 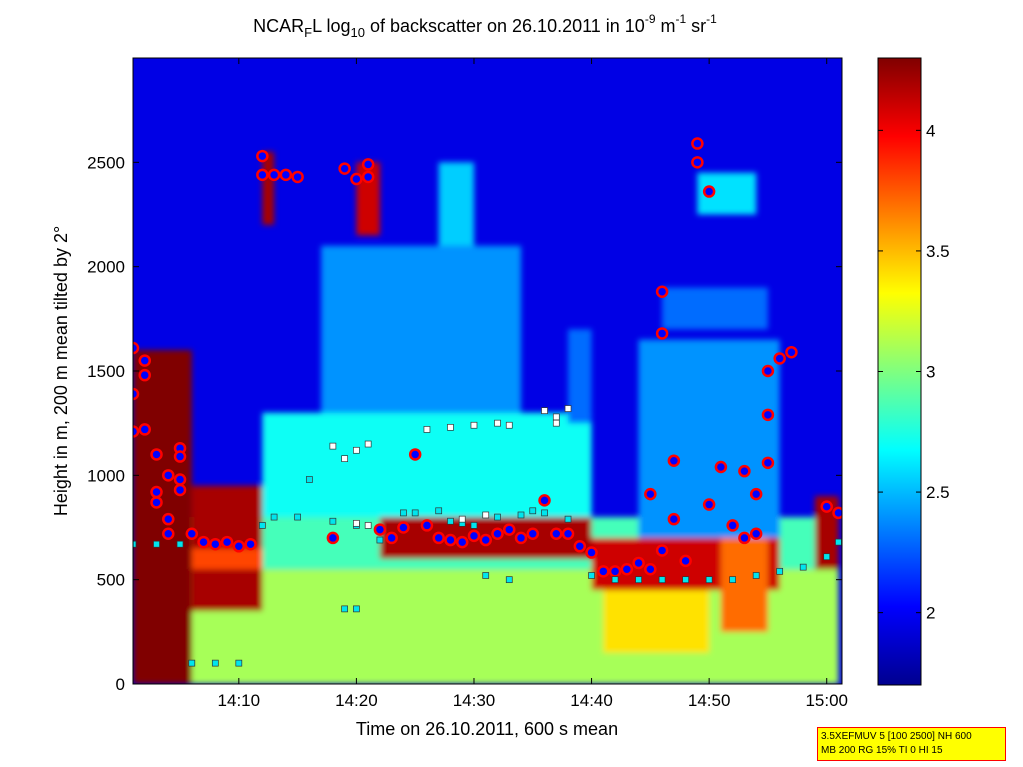 I want to click on x-tick-label: 14:50, so click(x=709, y=700).